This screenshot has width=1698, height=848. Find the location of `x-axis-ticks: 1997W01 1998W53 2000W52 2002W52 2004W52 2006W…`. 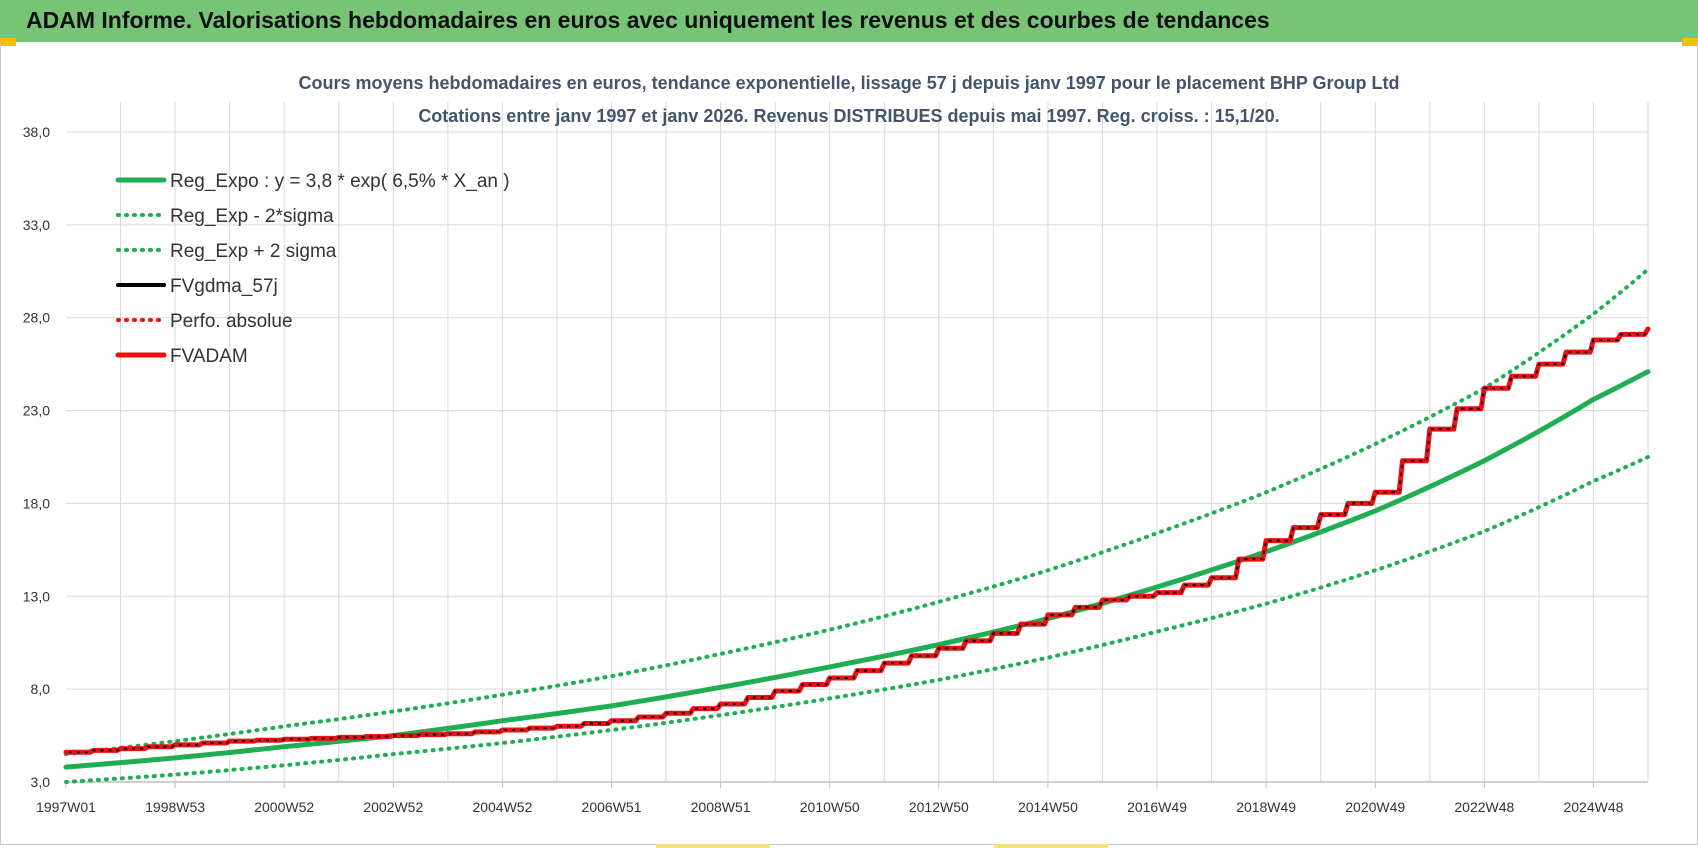

x-axis-ticks: 1997W01 1998W53 2000W52 2002W52 2004W52 2006W… is located at coordinates (830, 798).